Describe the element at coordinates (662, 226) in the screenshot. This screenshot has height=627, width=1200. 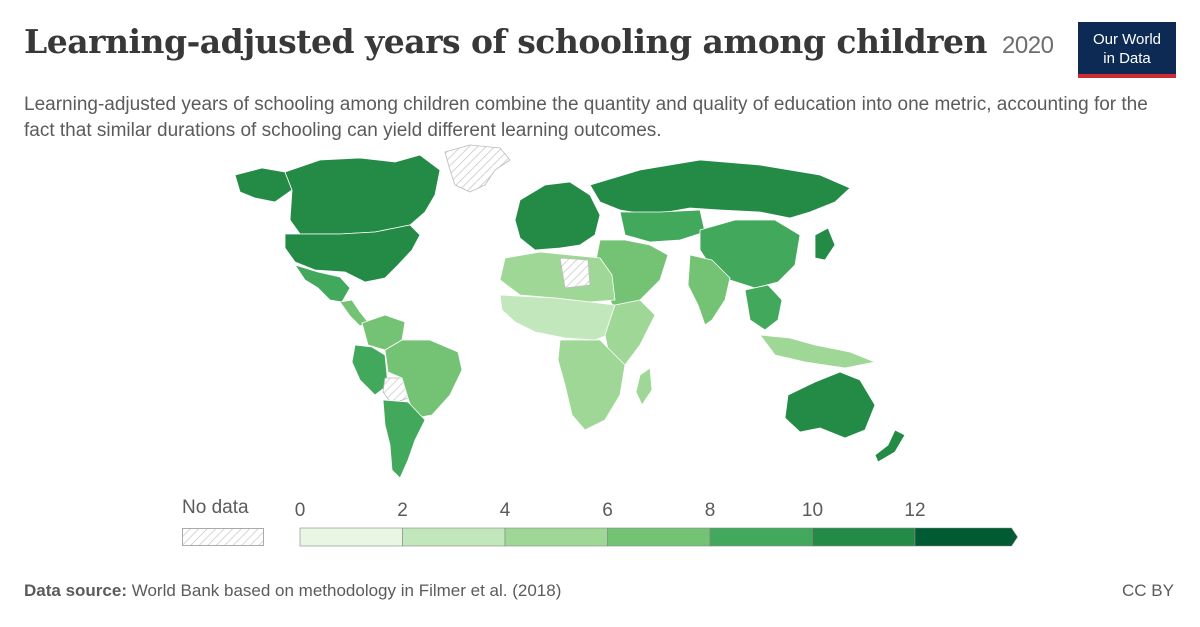
I see `central-asia-region` at that location.